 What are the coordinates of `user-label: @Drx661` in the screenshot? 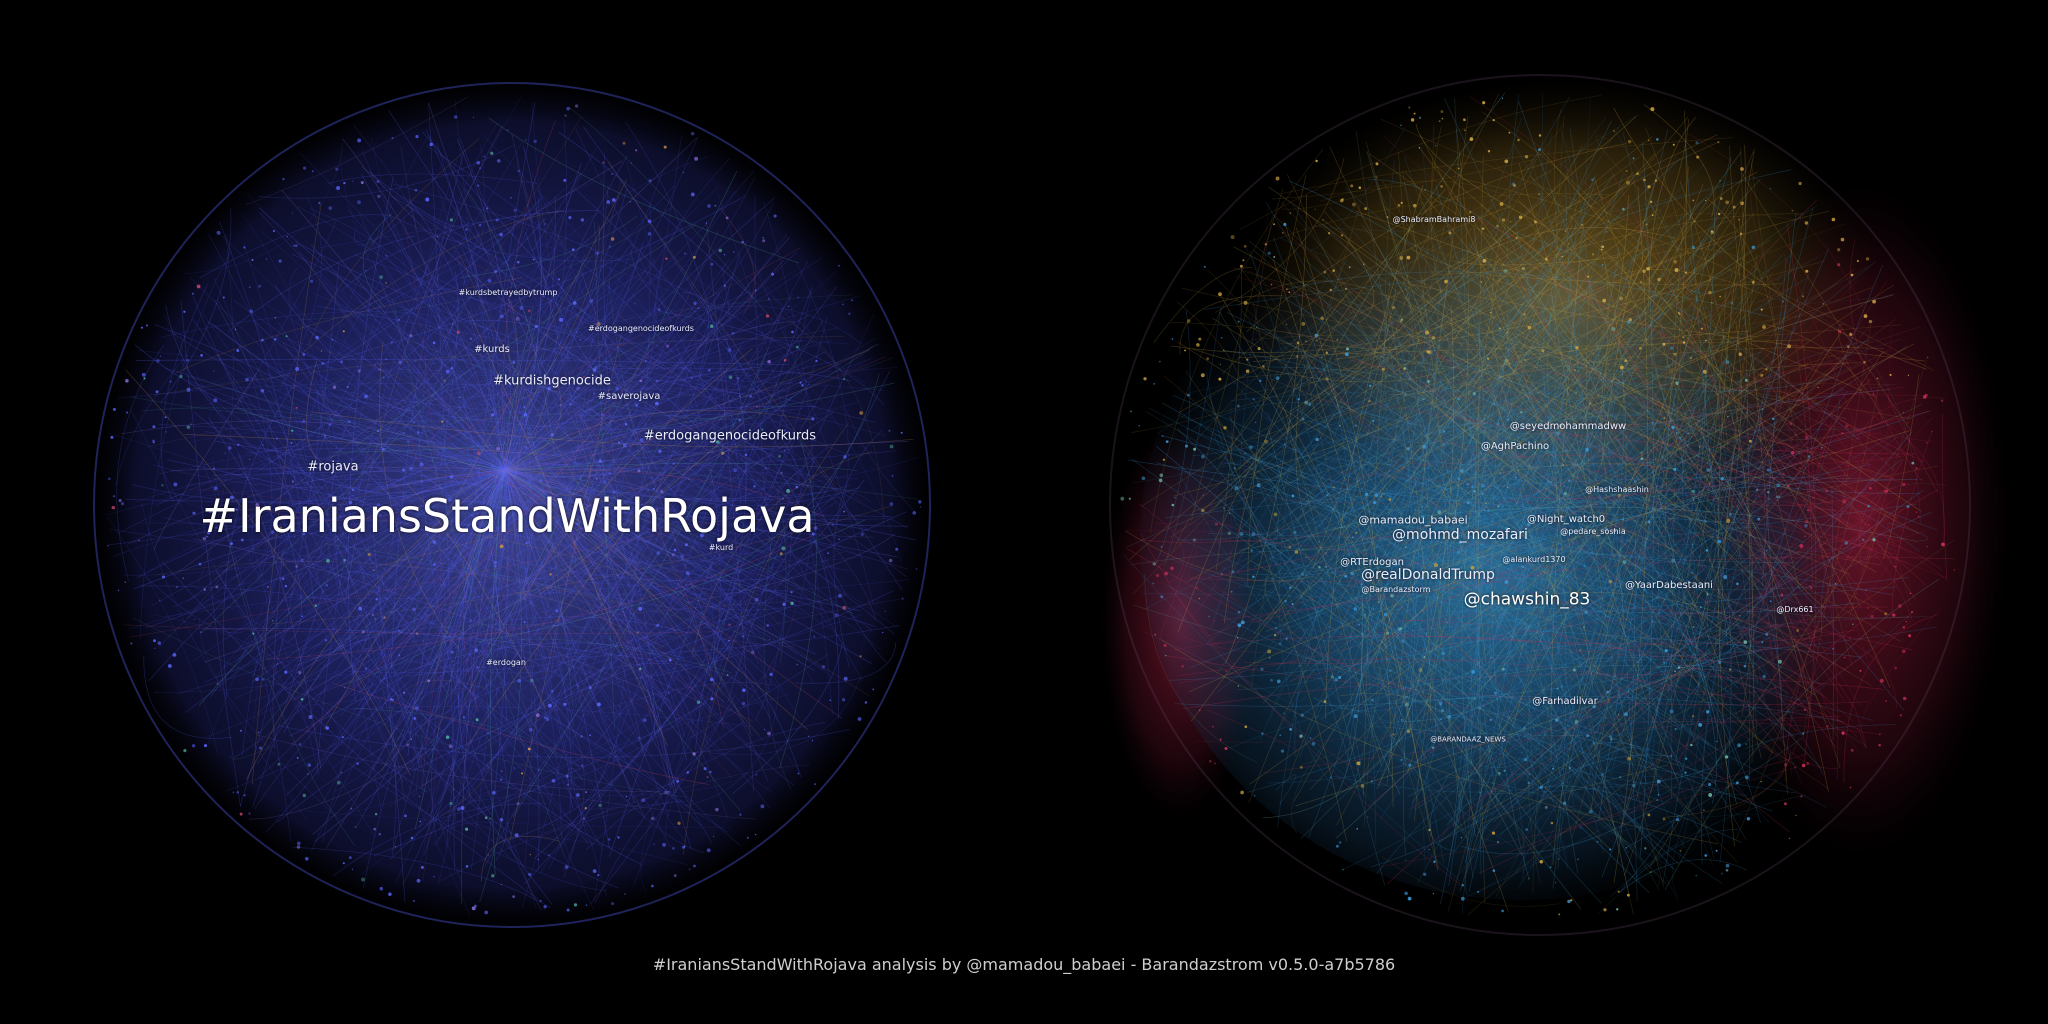 It's located at (1795, 609).